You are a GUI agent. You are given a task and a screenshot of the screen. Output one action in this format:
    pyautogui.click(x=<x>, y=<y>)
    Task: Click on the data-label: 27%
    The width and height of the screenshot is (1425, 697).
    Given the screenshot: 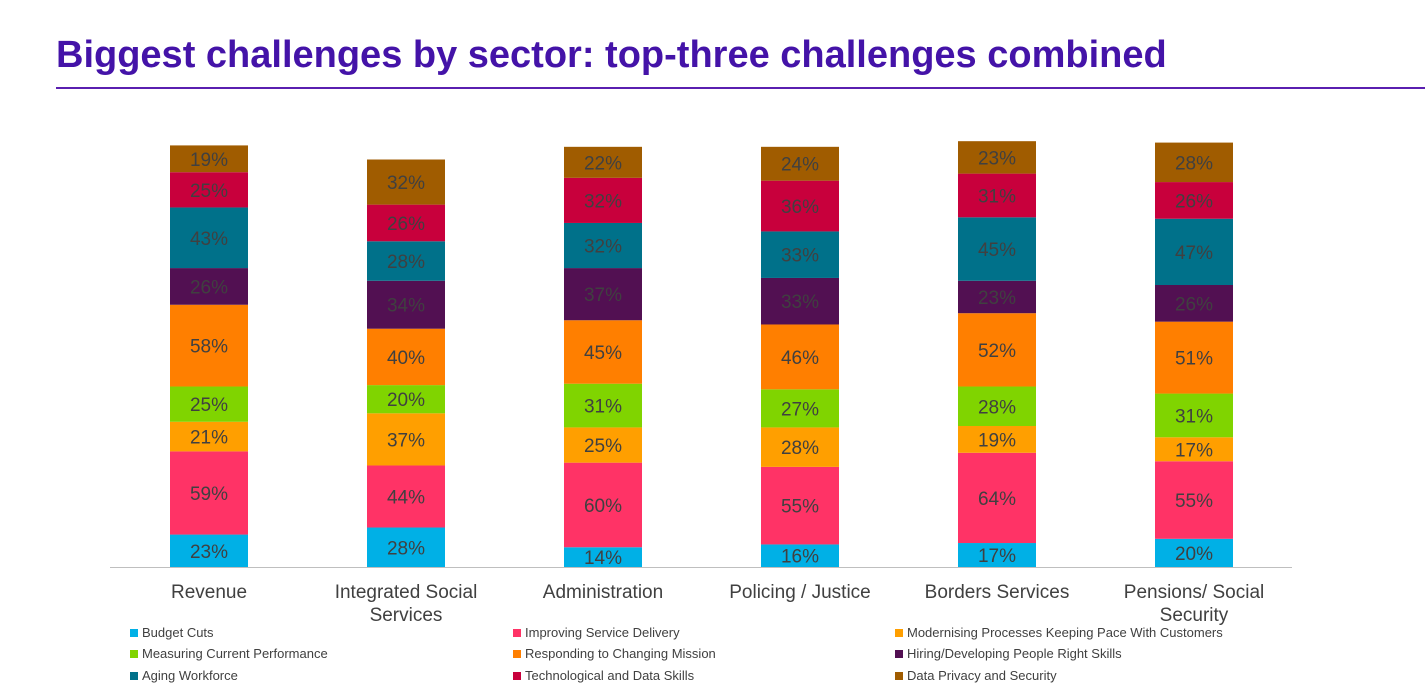 What is the action you would take?
    pyautogui.click(x=800, y=409)
    